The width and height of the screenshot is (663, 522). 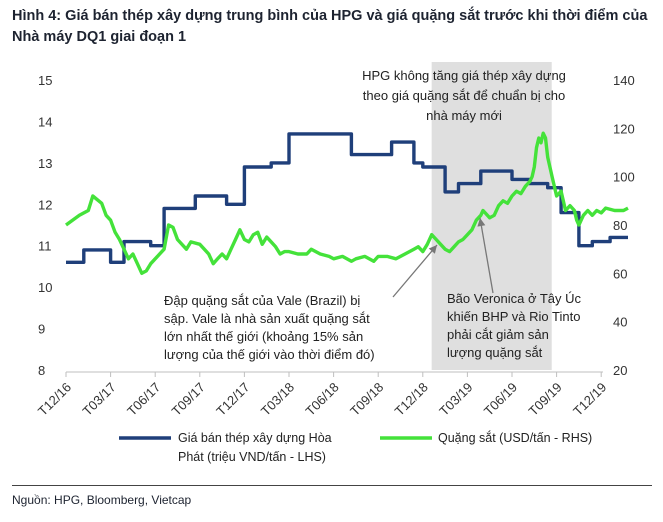 I want to click on left-axis-ticks: 8 9 10 11 12 13 14 15, so click(x=45, y=225).